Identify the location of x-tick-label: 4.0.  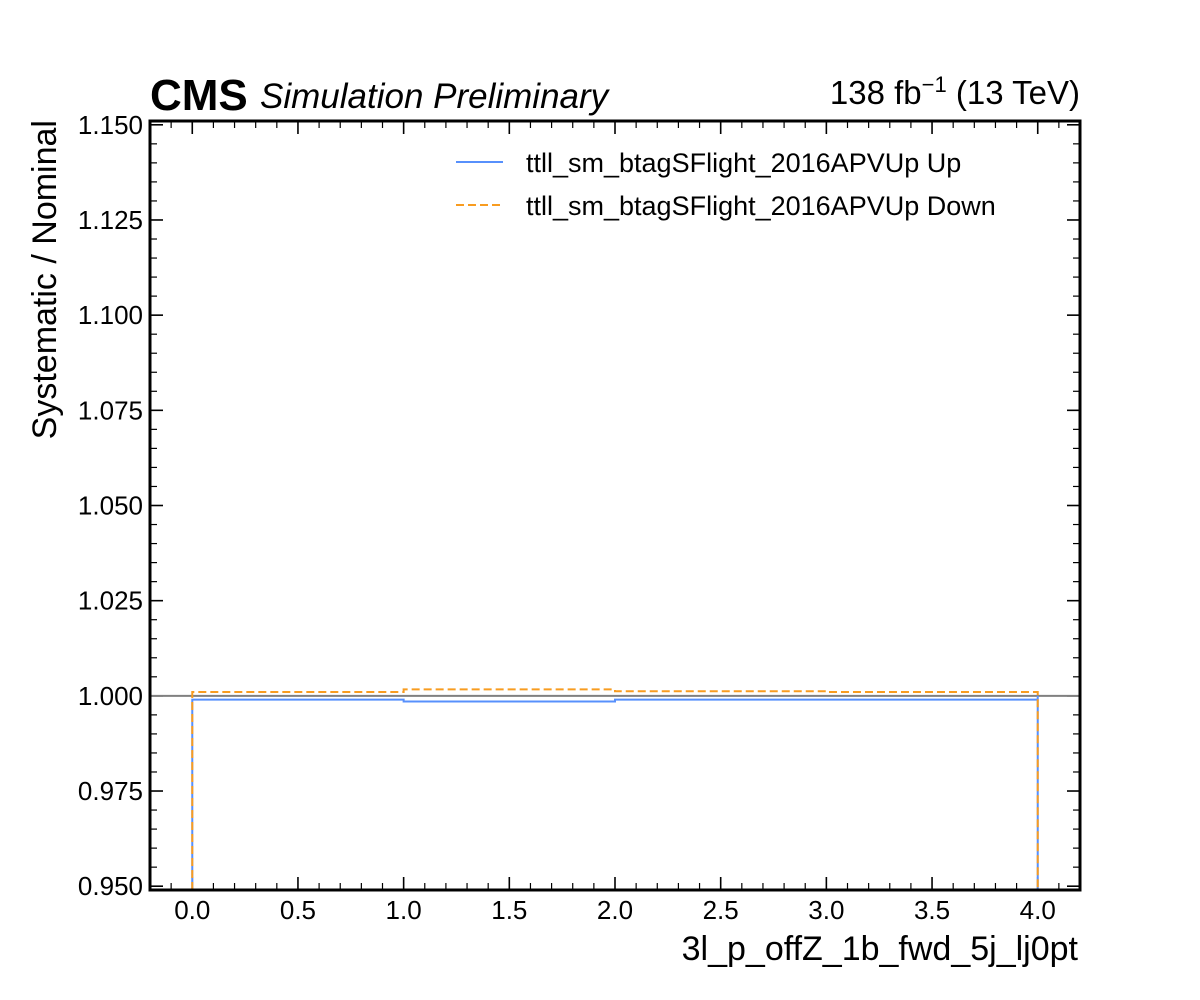
(1038, 910).